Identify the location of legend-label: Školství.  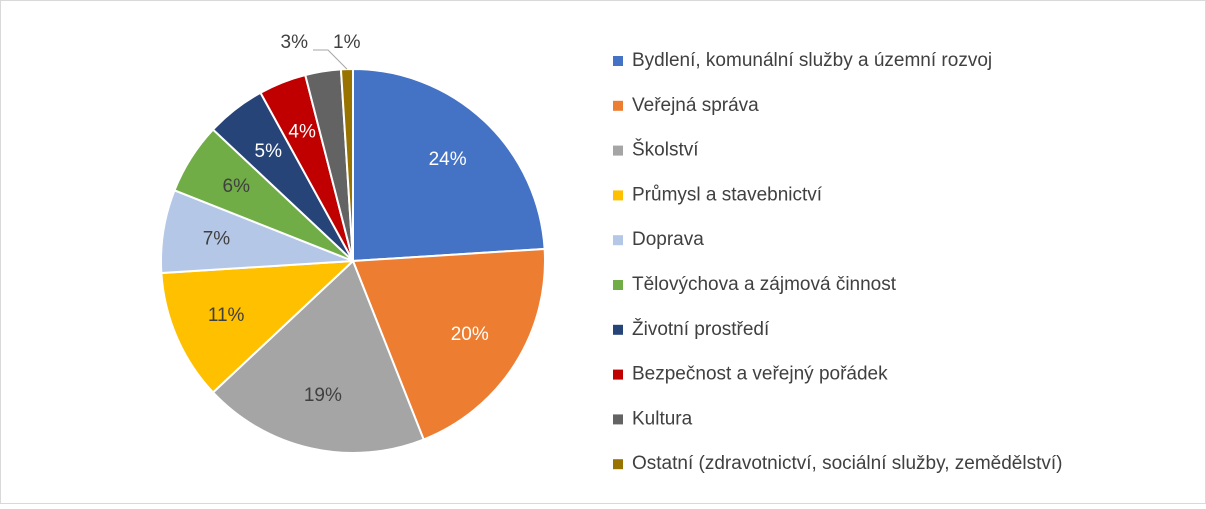
(665, 150).